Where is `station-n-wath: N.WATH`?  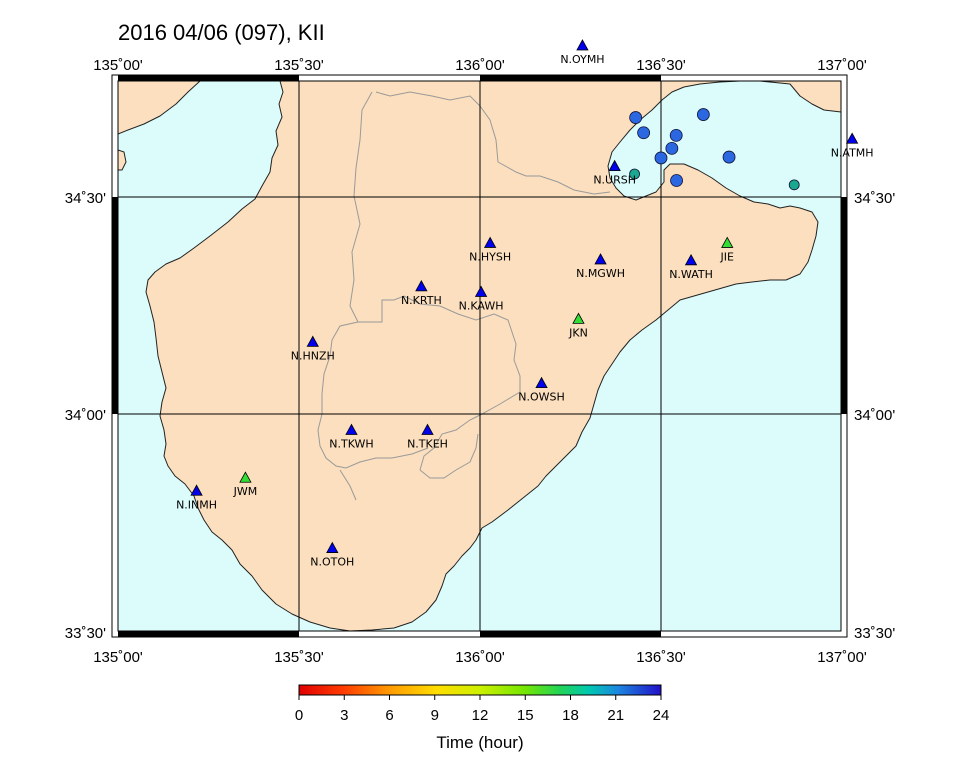 station-n-wath: N.WATH is located at coordinates (691, 267).